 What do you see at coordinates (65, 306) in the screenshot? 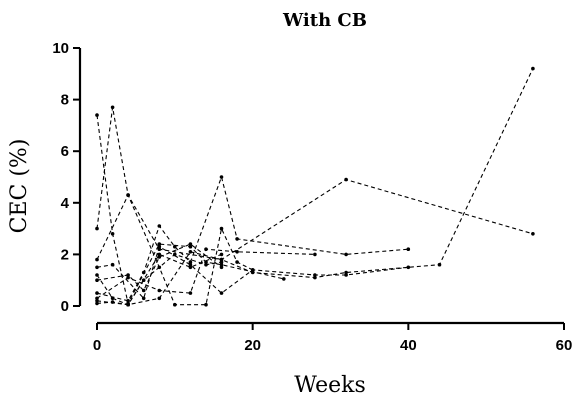
I see `y-tick-label: 0` at bounding box center [65, 306].